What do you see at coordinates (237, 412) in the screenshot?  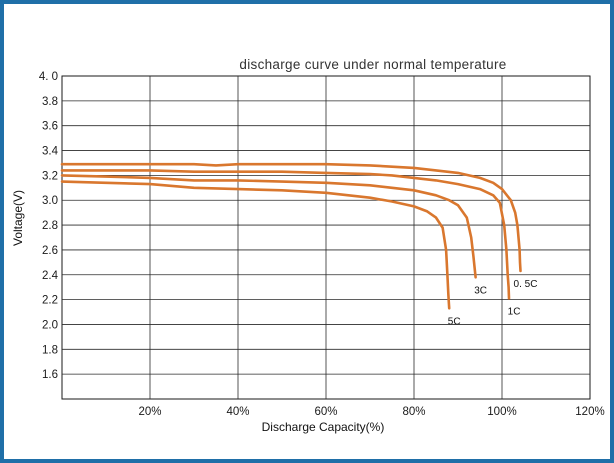 I see `x-tick-label: 40%` at bounding box center [237, 412].